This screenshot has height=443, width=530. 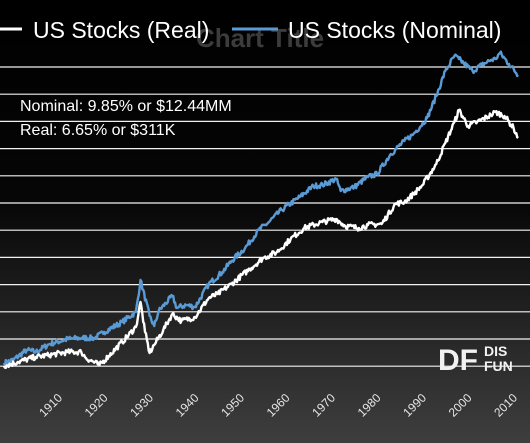 I want to click on legend-label-real: US Stocks (Real), so click(x=121, y=30).